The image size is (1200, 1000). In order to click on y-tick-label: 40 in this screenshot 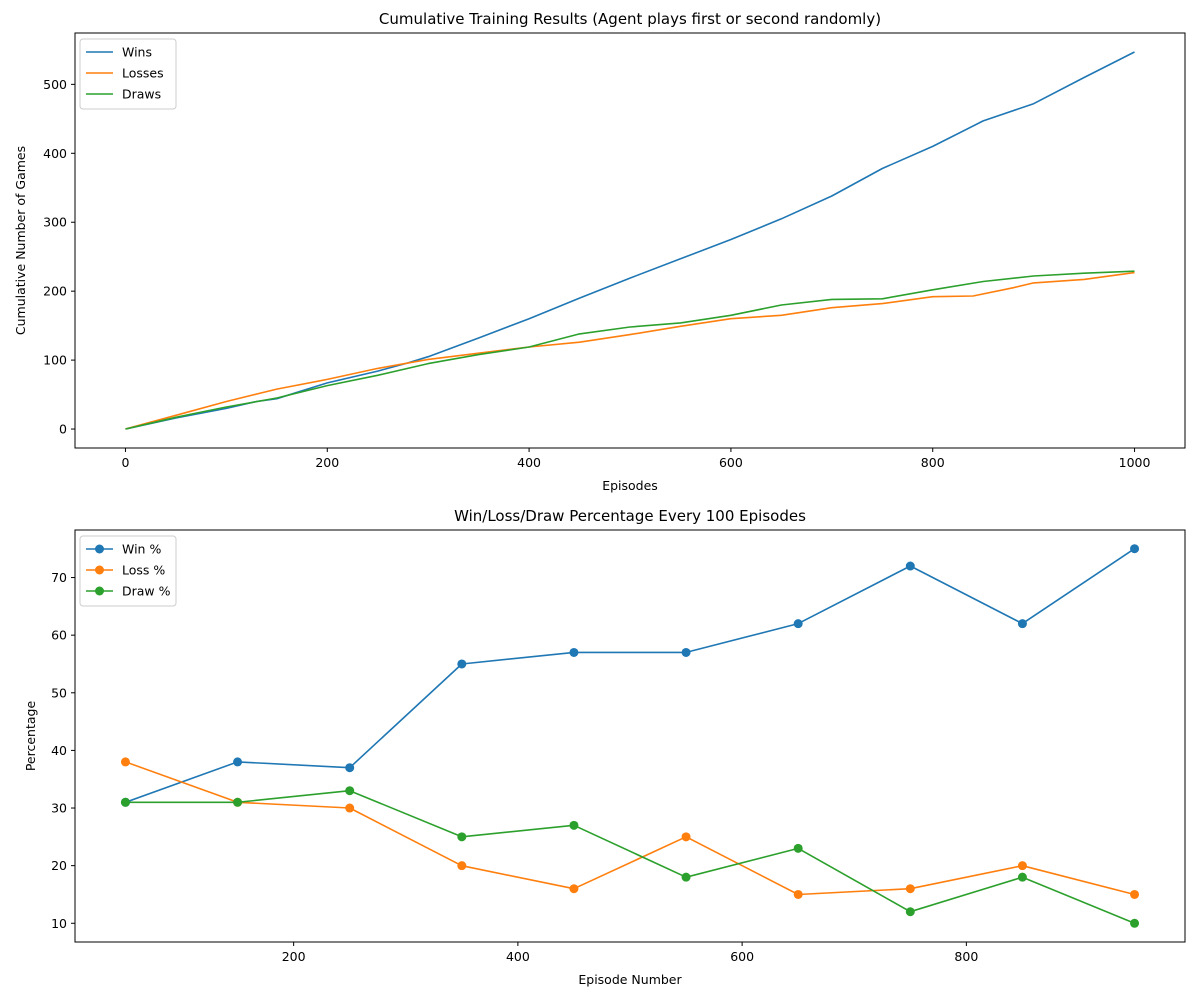, I will do `click(59, 750)`.